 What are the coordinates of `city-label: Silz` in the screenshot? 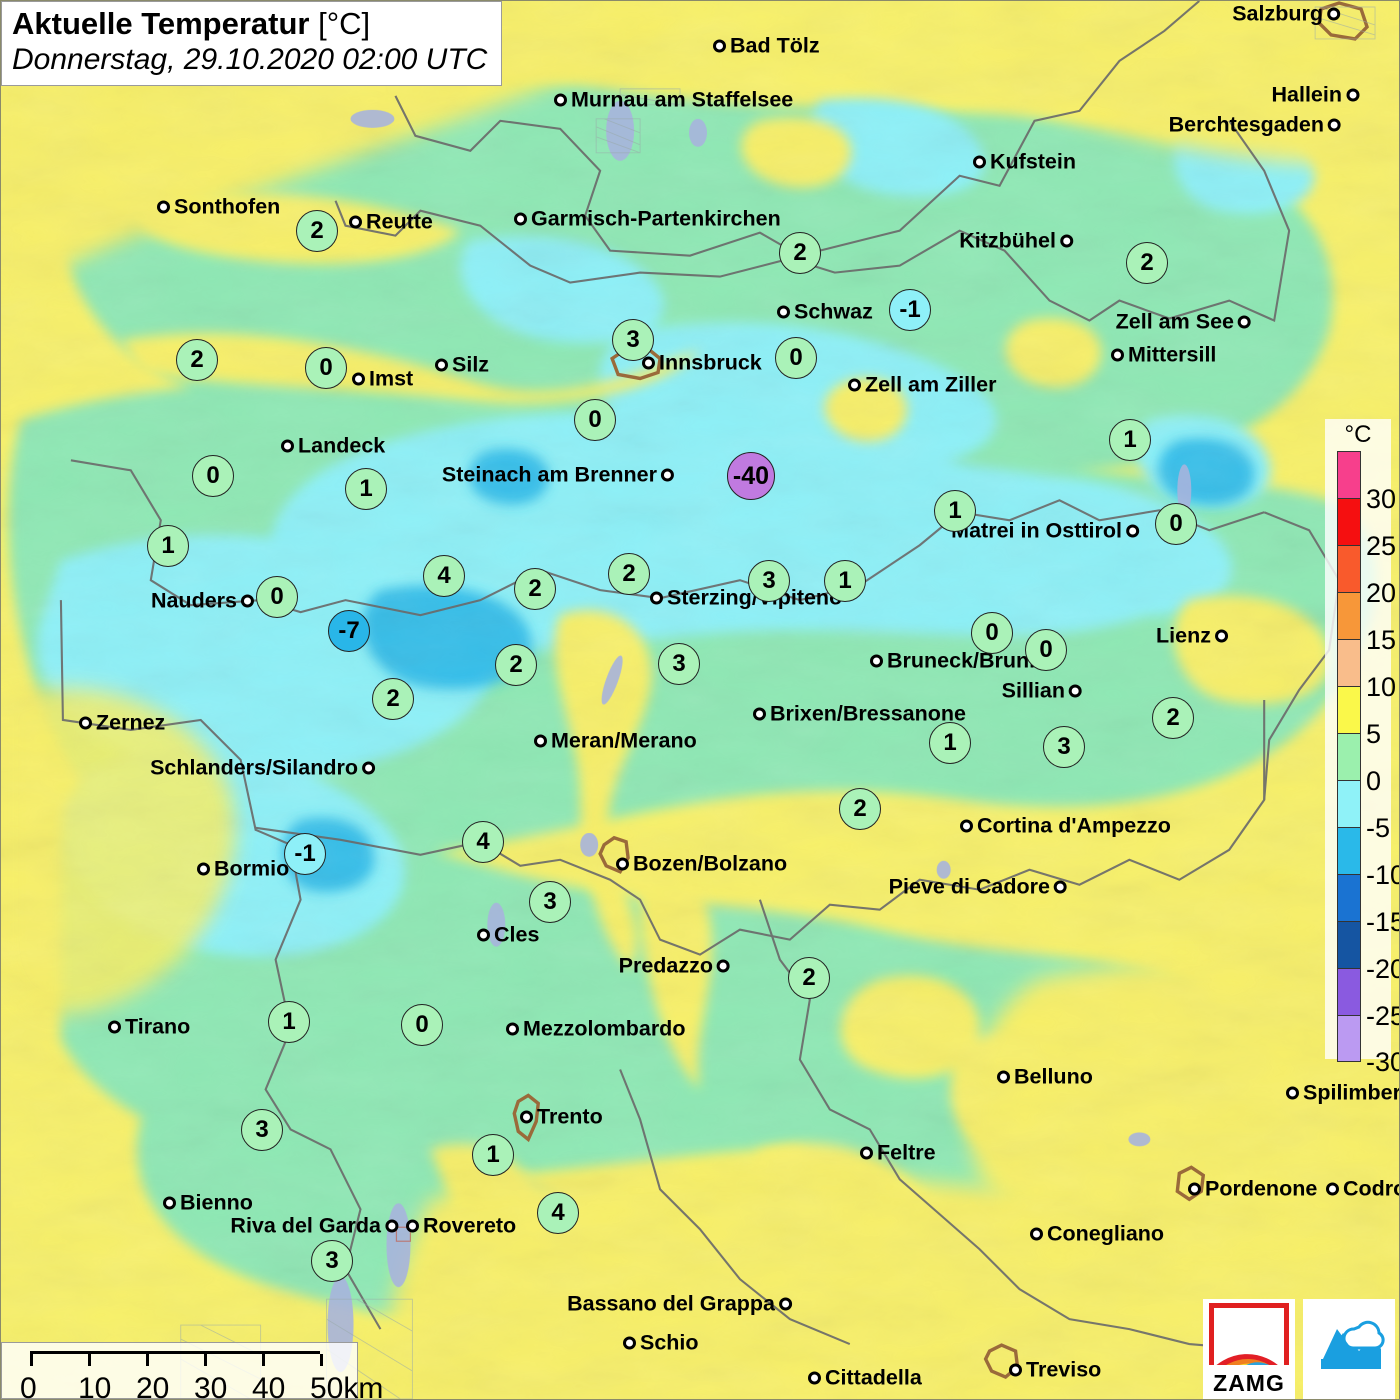 It's located at (462, 365).